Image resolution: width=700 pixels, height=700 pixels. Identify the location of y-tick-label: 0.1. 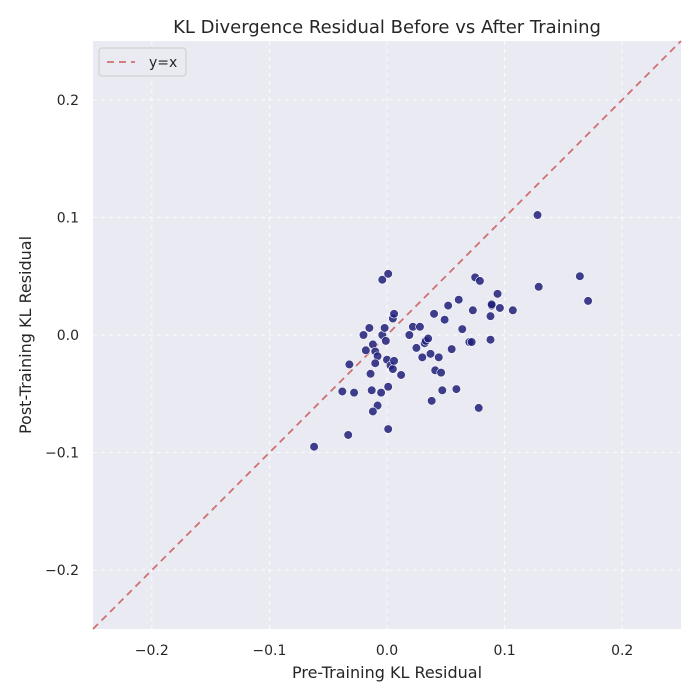
(68, 218).